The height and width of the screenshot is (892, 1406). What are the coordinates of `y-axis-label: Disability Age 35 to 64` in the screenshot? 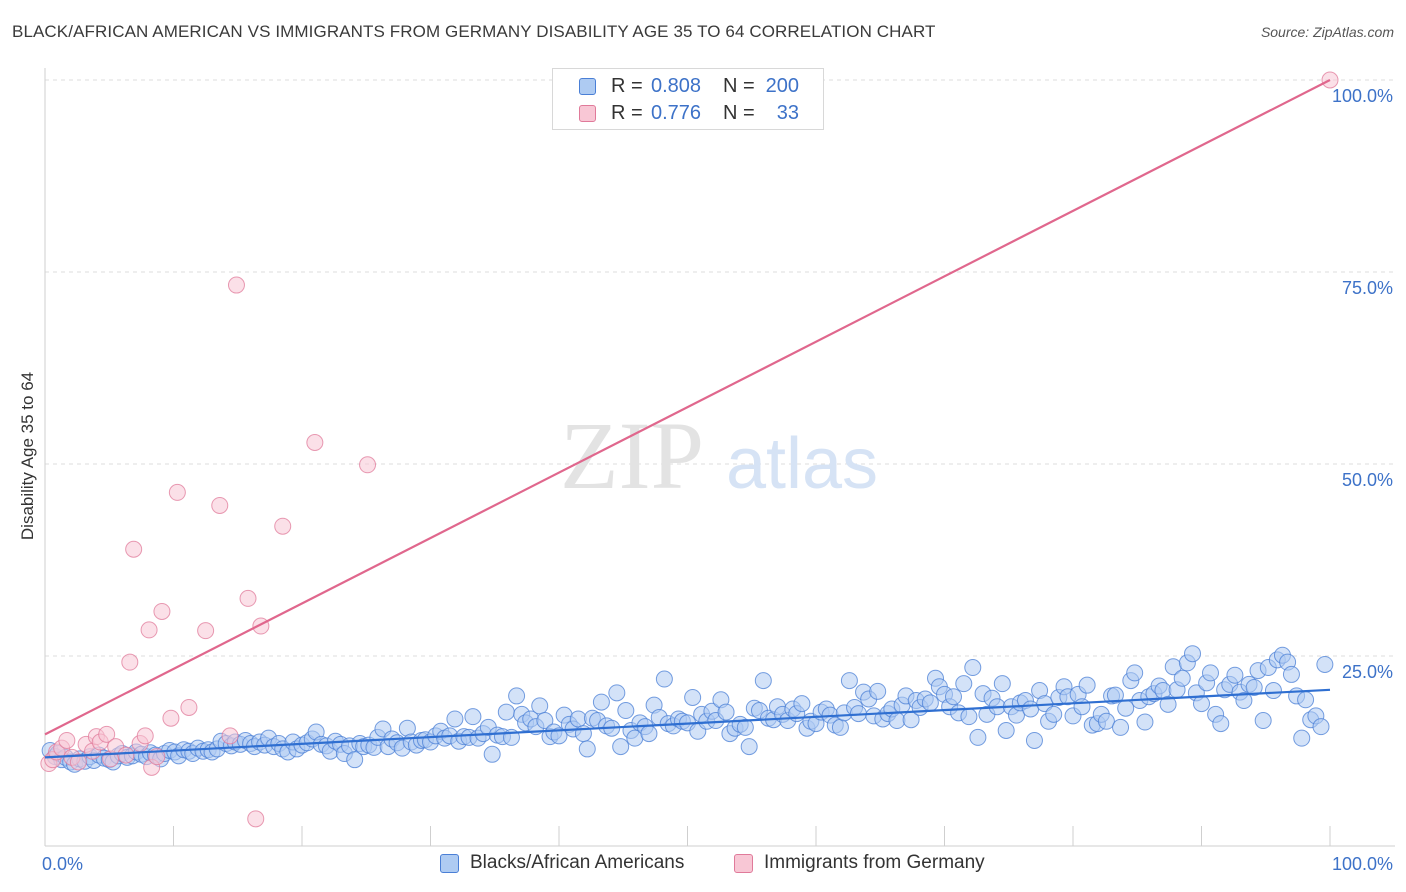 It's located at (27, 456).